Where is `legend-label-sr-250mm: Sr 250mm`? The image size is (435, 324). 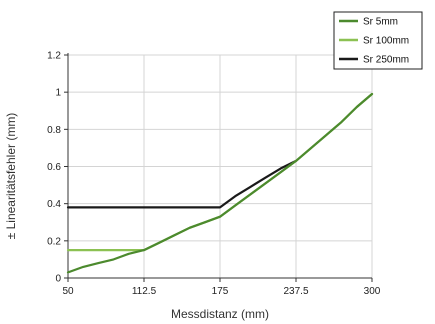
legend-label-sr-250mm: Sr 250mm is located at coordinates (386, 60).